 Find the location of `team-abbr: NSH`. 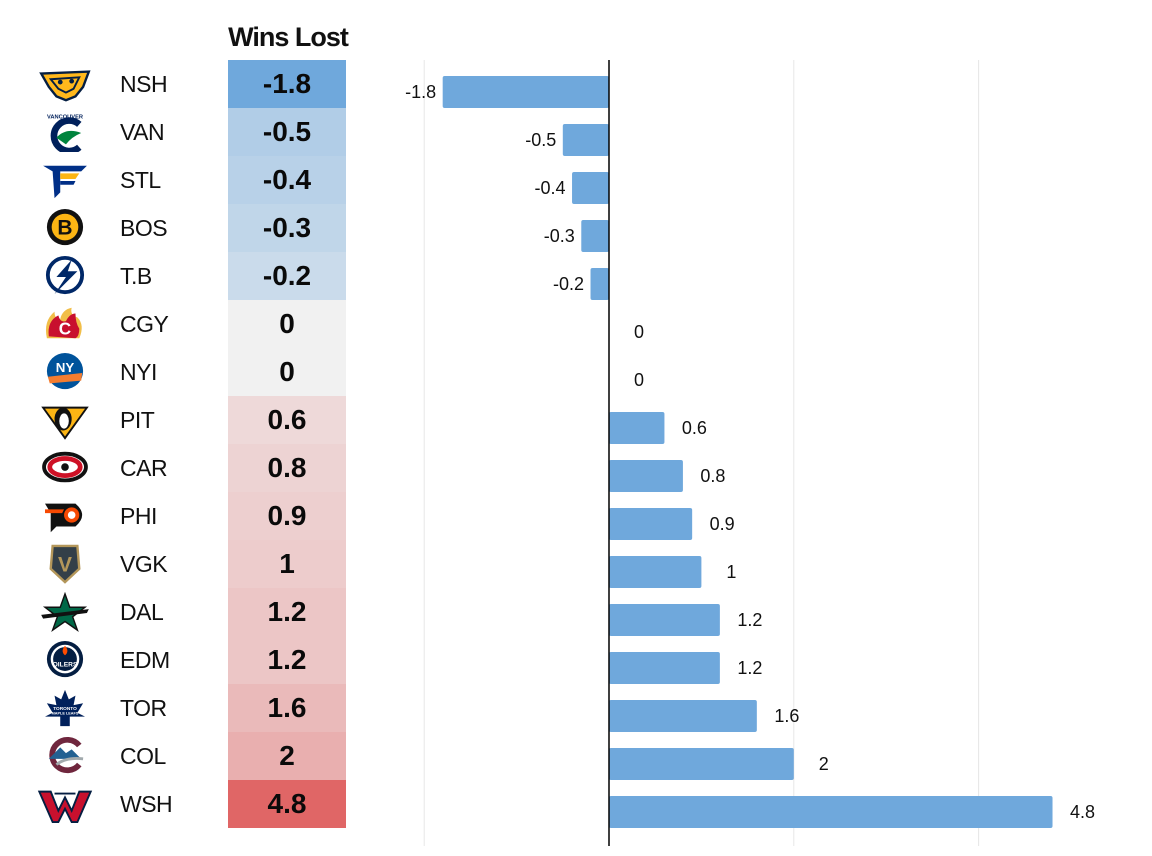

team-abbr: NSH is located at coordinates (144, 84).